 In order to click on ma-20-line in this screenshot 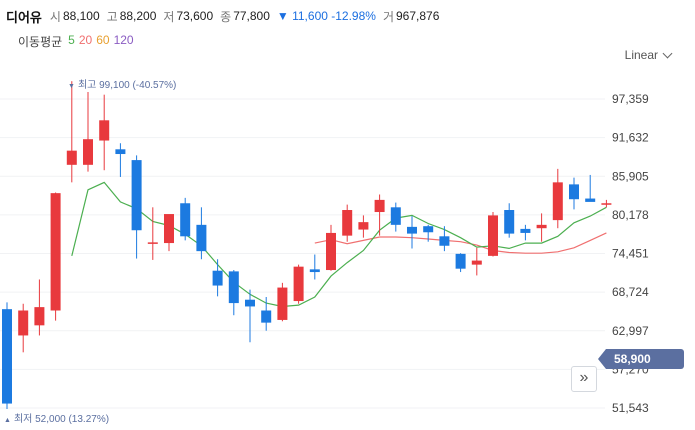, I will do `click(460, 243)`.